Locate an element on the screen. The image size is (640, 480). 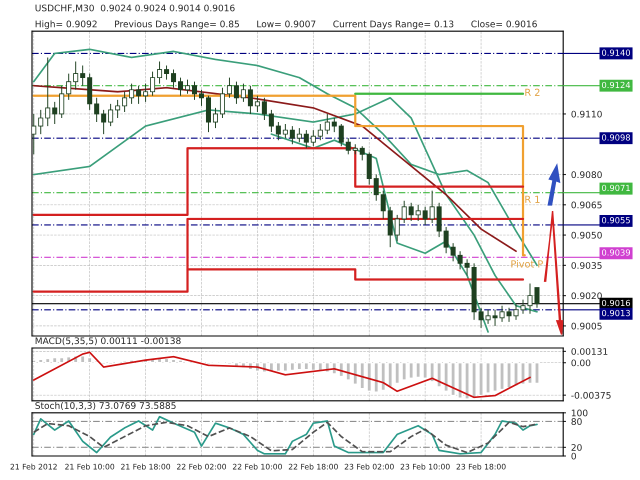
y-tick-label: 0.00 is located at coordinates (580, 362).